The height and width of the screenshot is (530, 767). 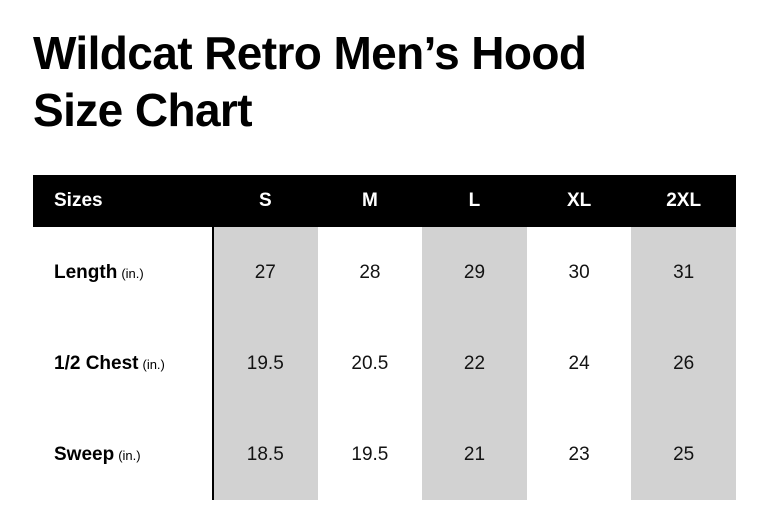 I want to click on cell-half-chest-xl: 24, so click(x=579, y=363).